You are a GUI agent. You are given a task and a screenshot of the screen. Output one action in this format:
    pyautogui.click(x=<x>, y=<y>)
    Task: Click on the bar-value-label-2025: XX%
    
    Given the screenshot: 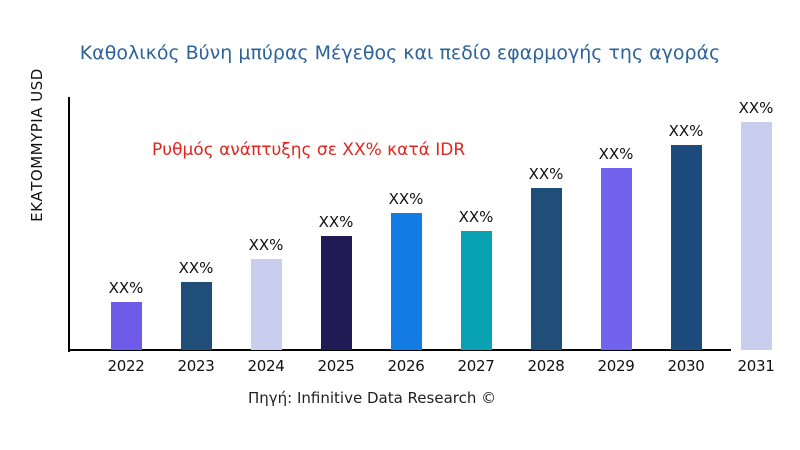 What is the action you would take?
    pyautogui.click(x=336, y=222)
    